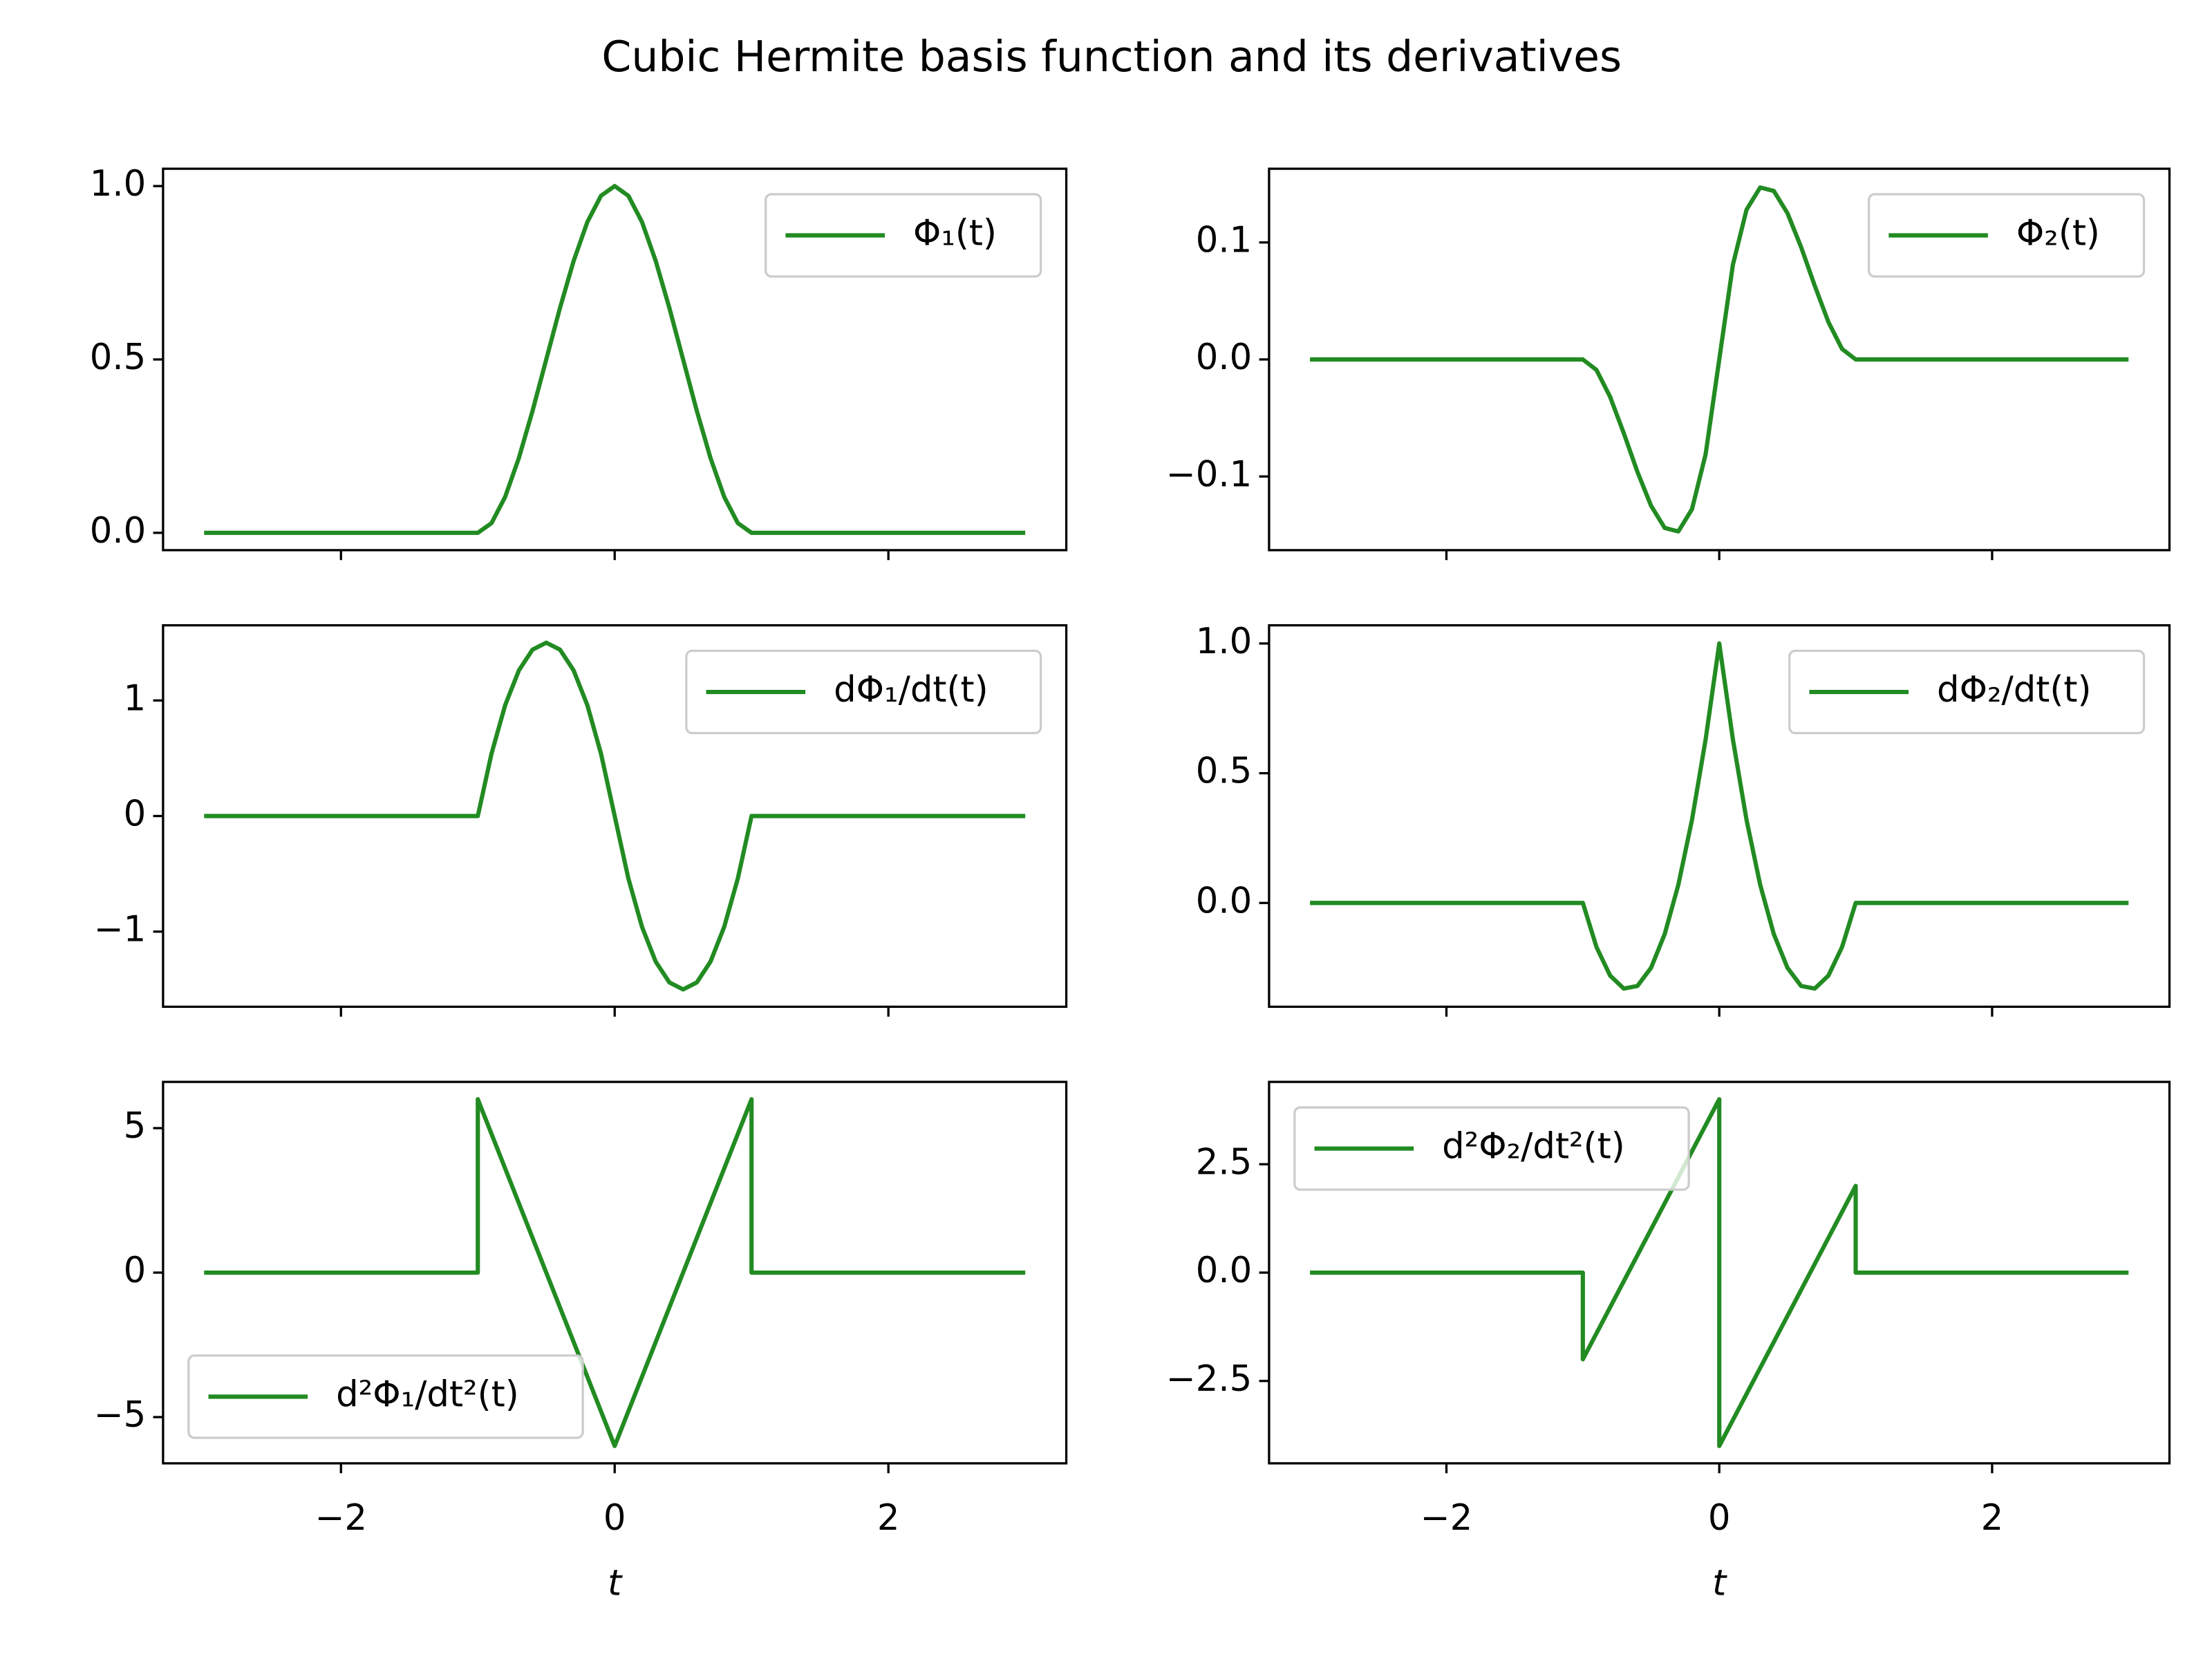  I want to click on y-tick-label: 2.5, so click(1224, 1162).